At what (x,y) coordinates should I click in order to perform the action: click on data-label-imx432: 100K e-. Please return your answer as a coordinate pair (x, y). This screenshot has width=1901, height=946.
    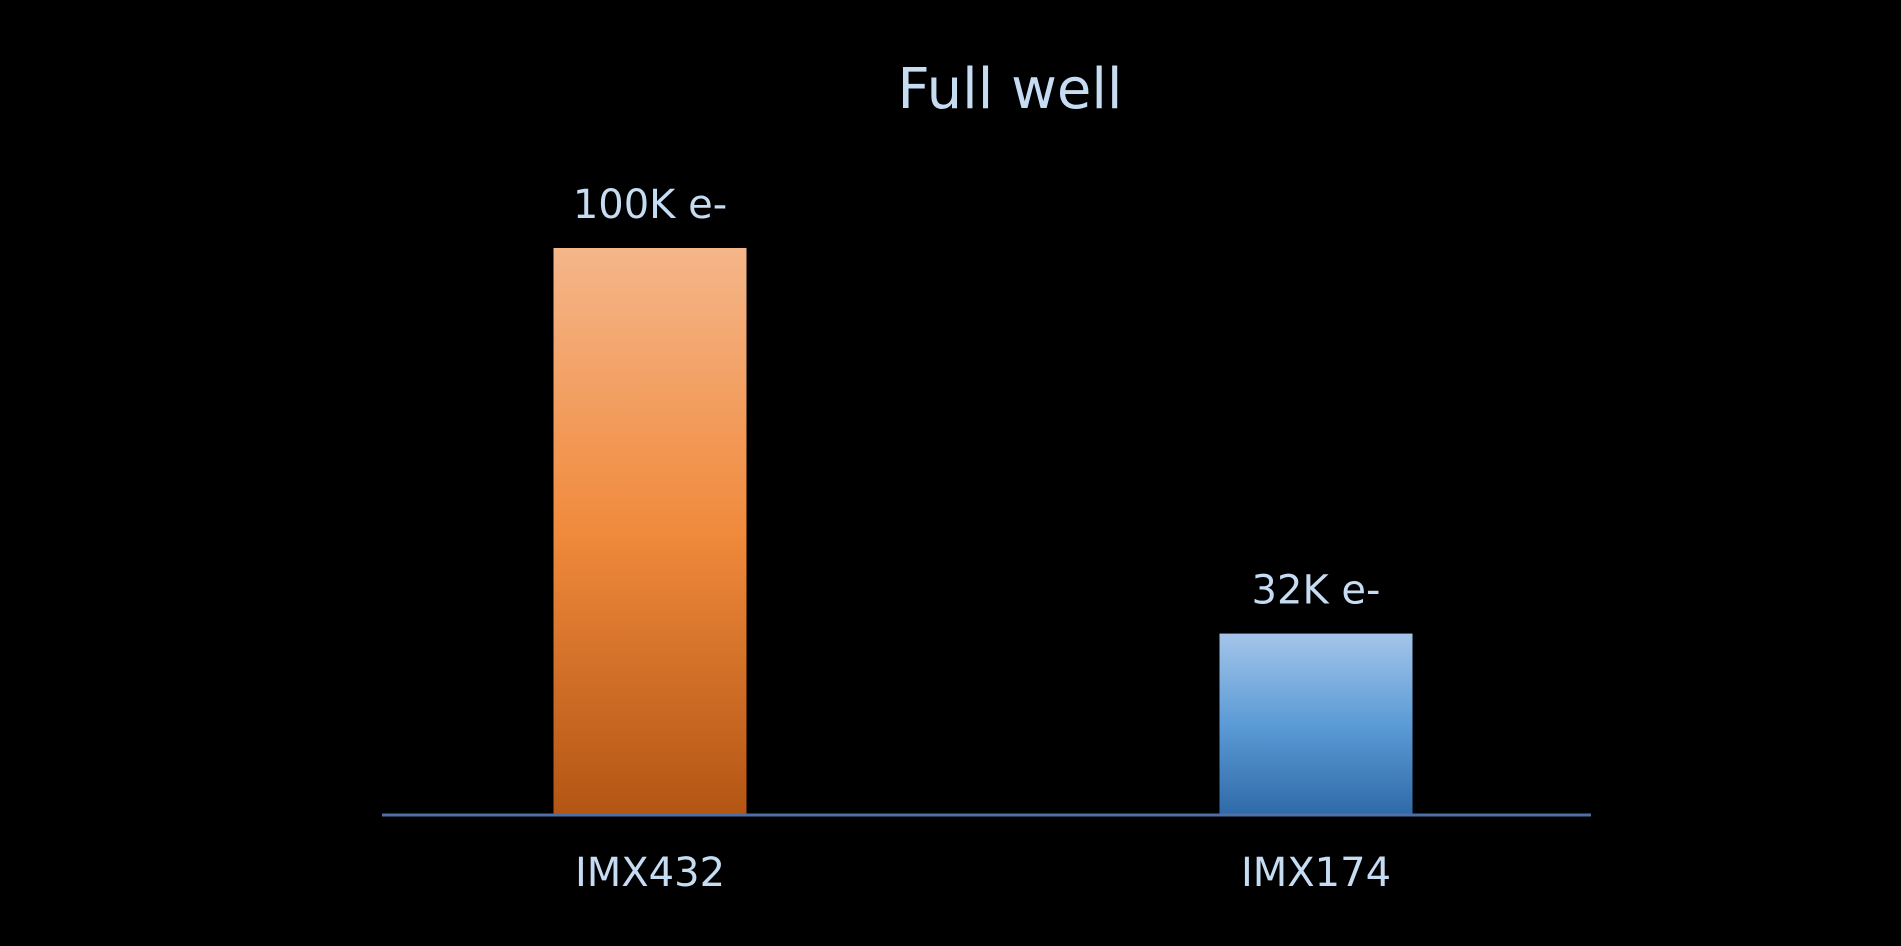
    Looking at the image, I should click on (650, 205).